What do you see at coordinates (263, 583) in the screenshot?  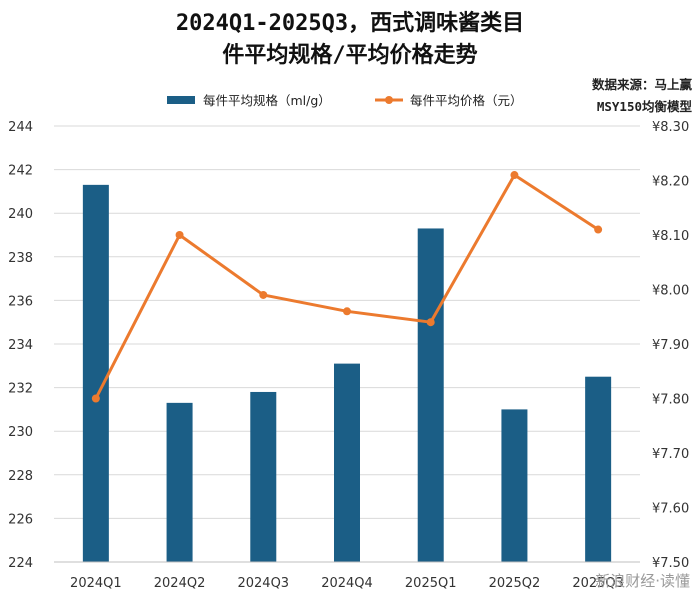 I see `x-tick-label: 2024Q3` at bounding box center [263, 583].